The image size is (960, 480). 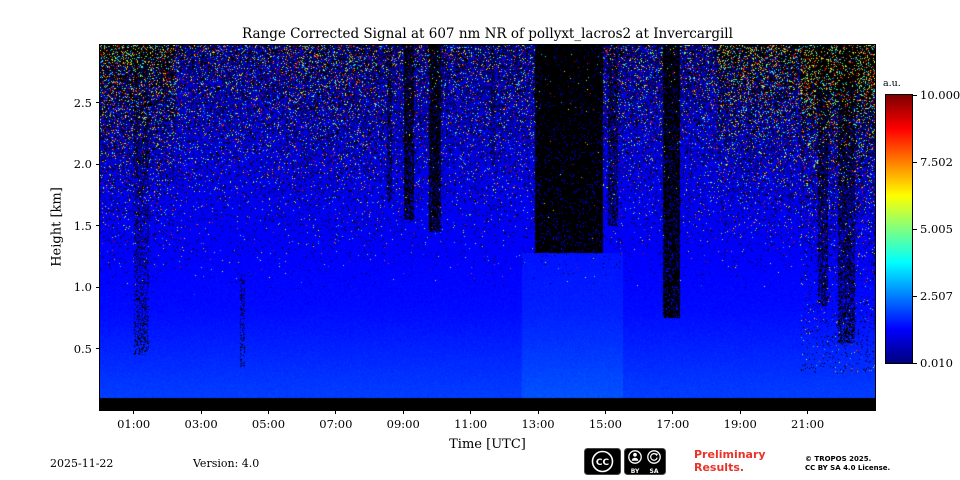 What do you see at coordinates (740, 424) in the screenshot?
I see `x-tick-label: 19:00` at bounding box center [740, 424].